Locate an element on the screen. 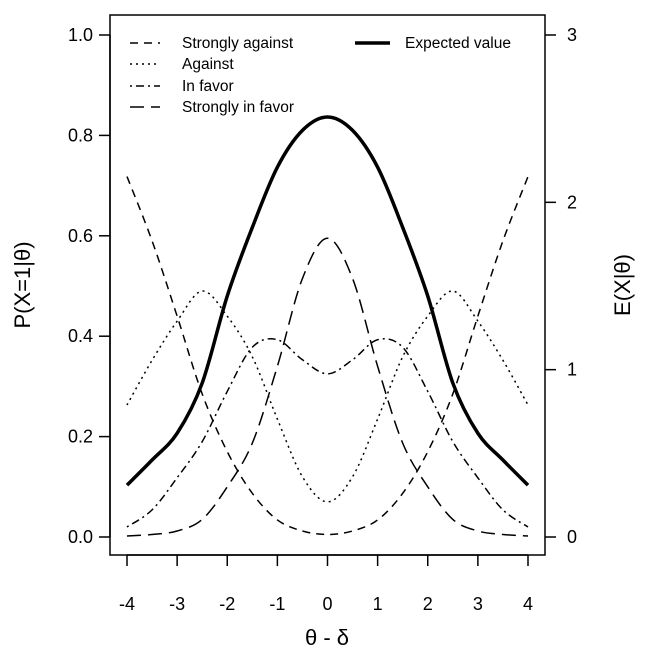 The image size is (655, 660). y2-axis-label: E(X|θ) is located at coordinates (622, 285).